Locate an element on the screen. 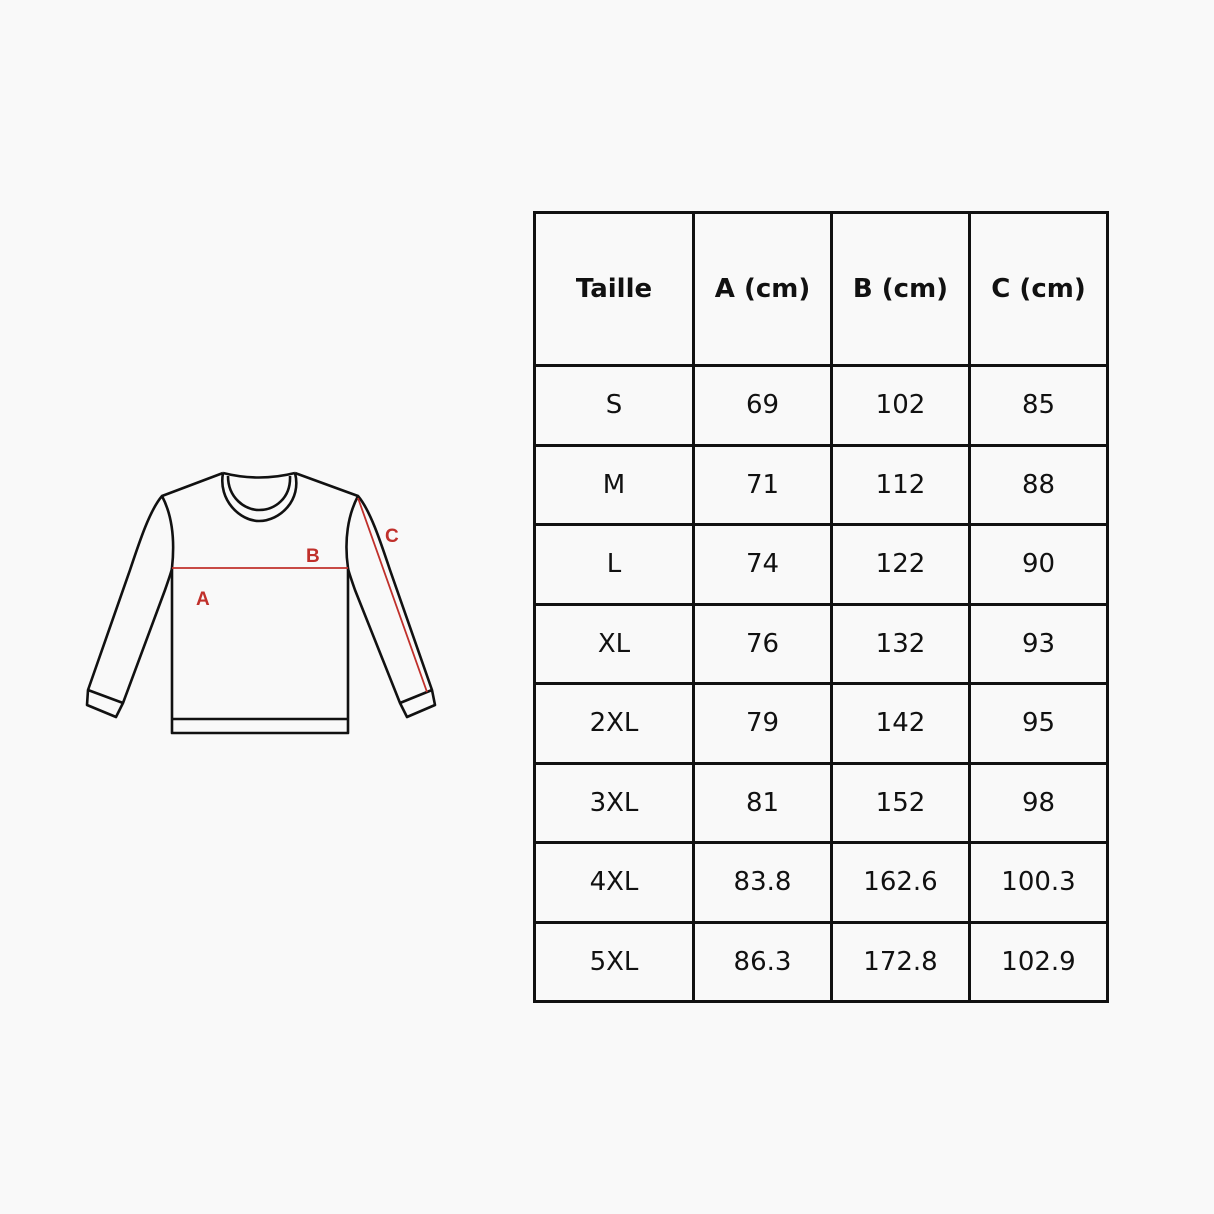  cell-a: 79 is located at coordinates (762, 723).